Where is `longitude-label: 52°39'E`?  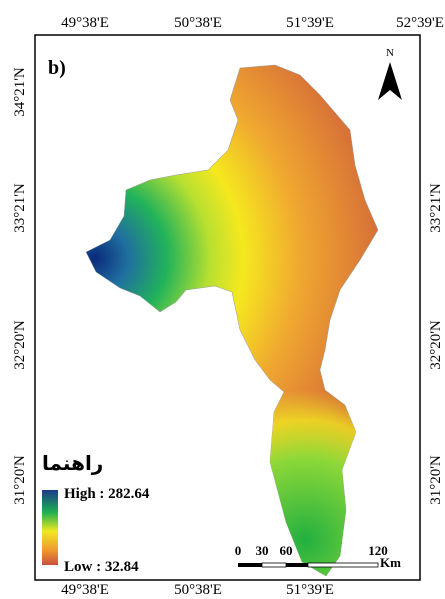
longitude-label: 52°39'E is located at coordinates (420, 23).